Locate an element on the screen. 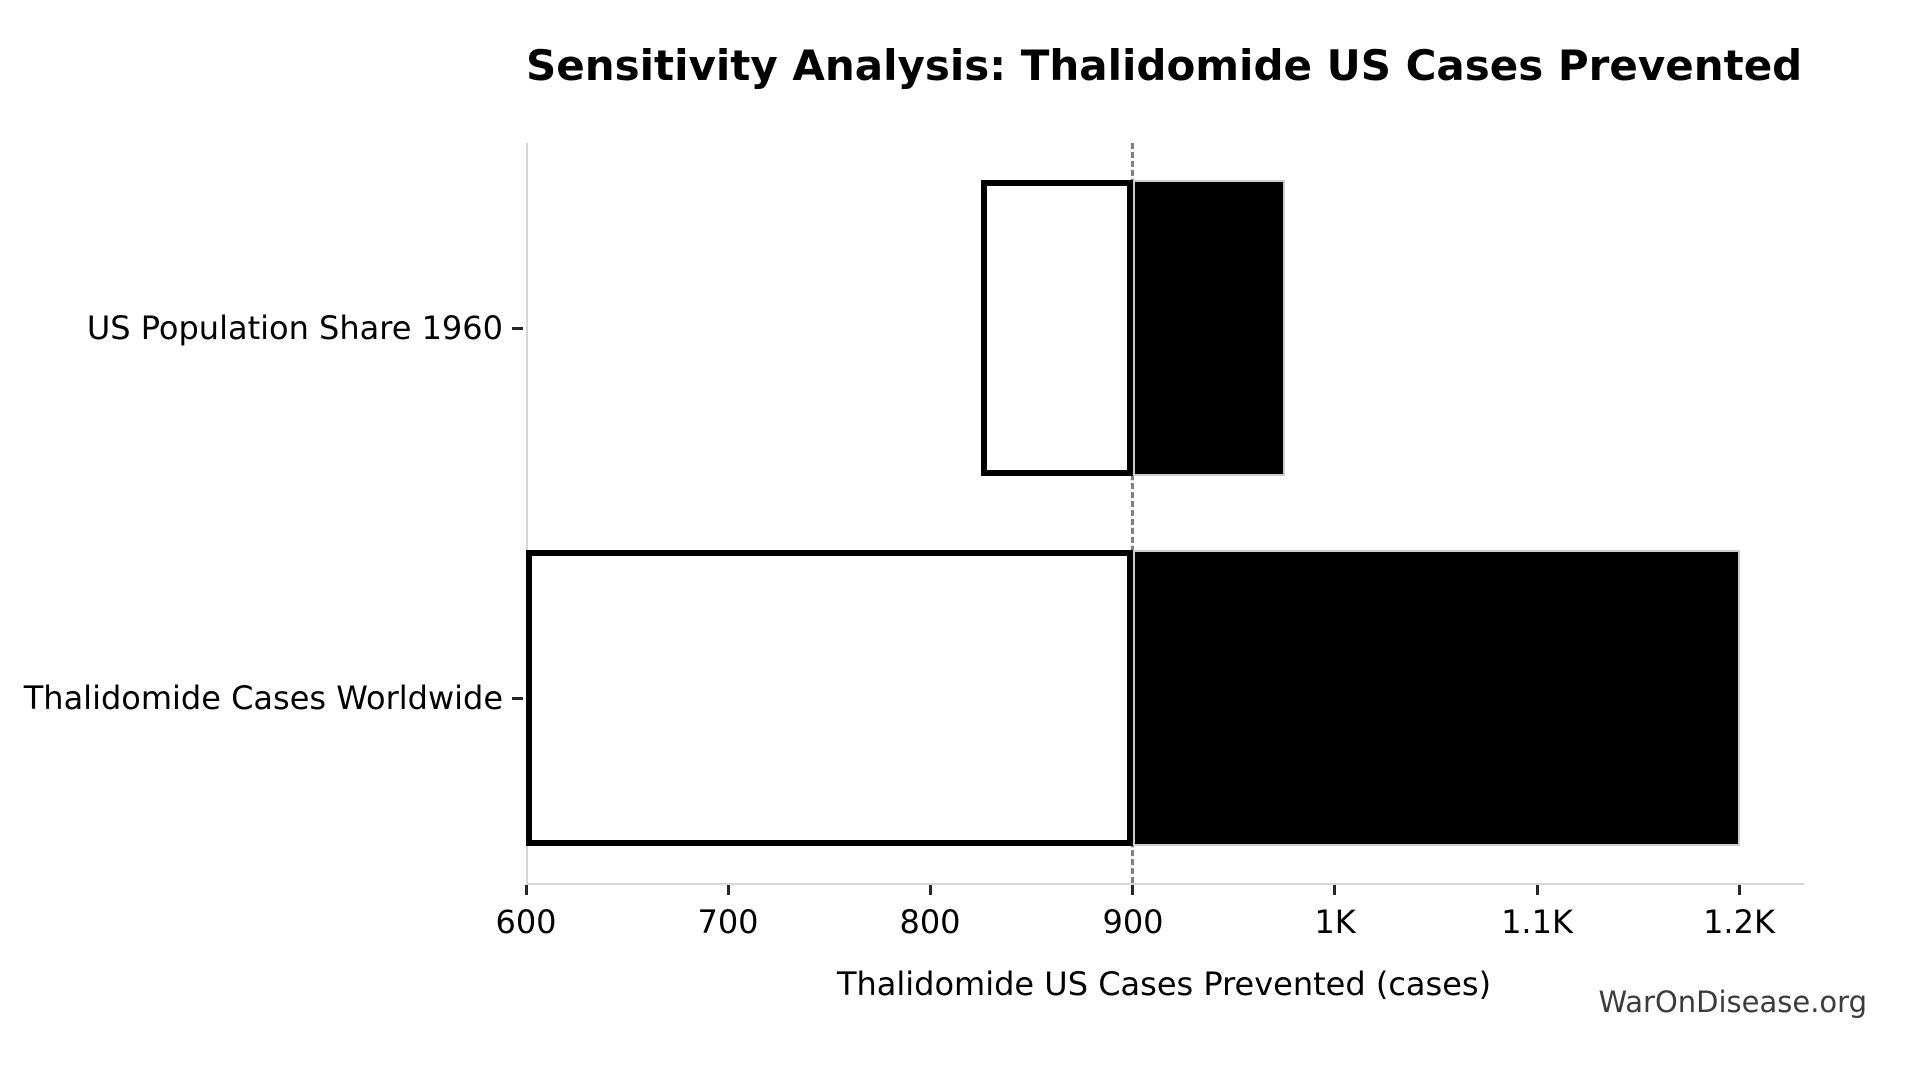  y-axis-category-label: Thalidomide Cases Worldwide is located at coordinates (263, 698).